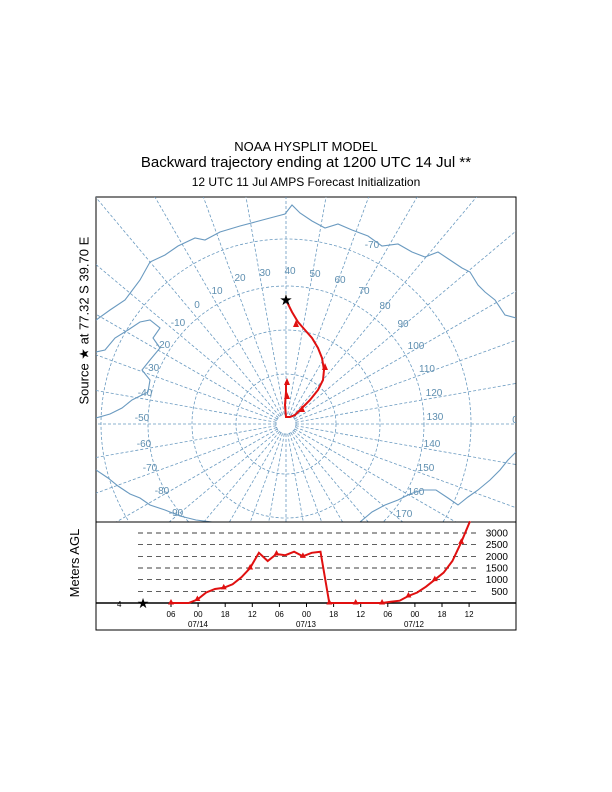 This screenshot has width=612, height=792. I want to click on height-label: 1000, so click(497, 580).